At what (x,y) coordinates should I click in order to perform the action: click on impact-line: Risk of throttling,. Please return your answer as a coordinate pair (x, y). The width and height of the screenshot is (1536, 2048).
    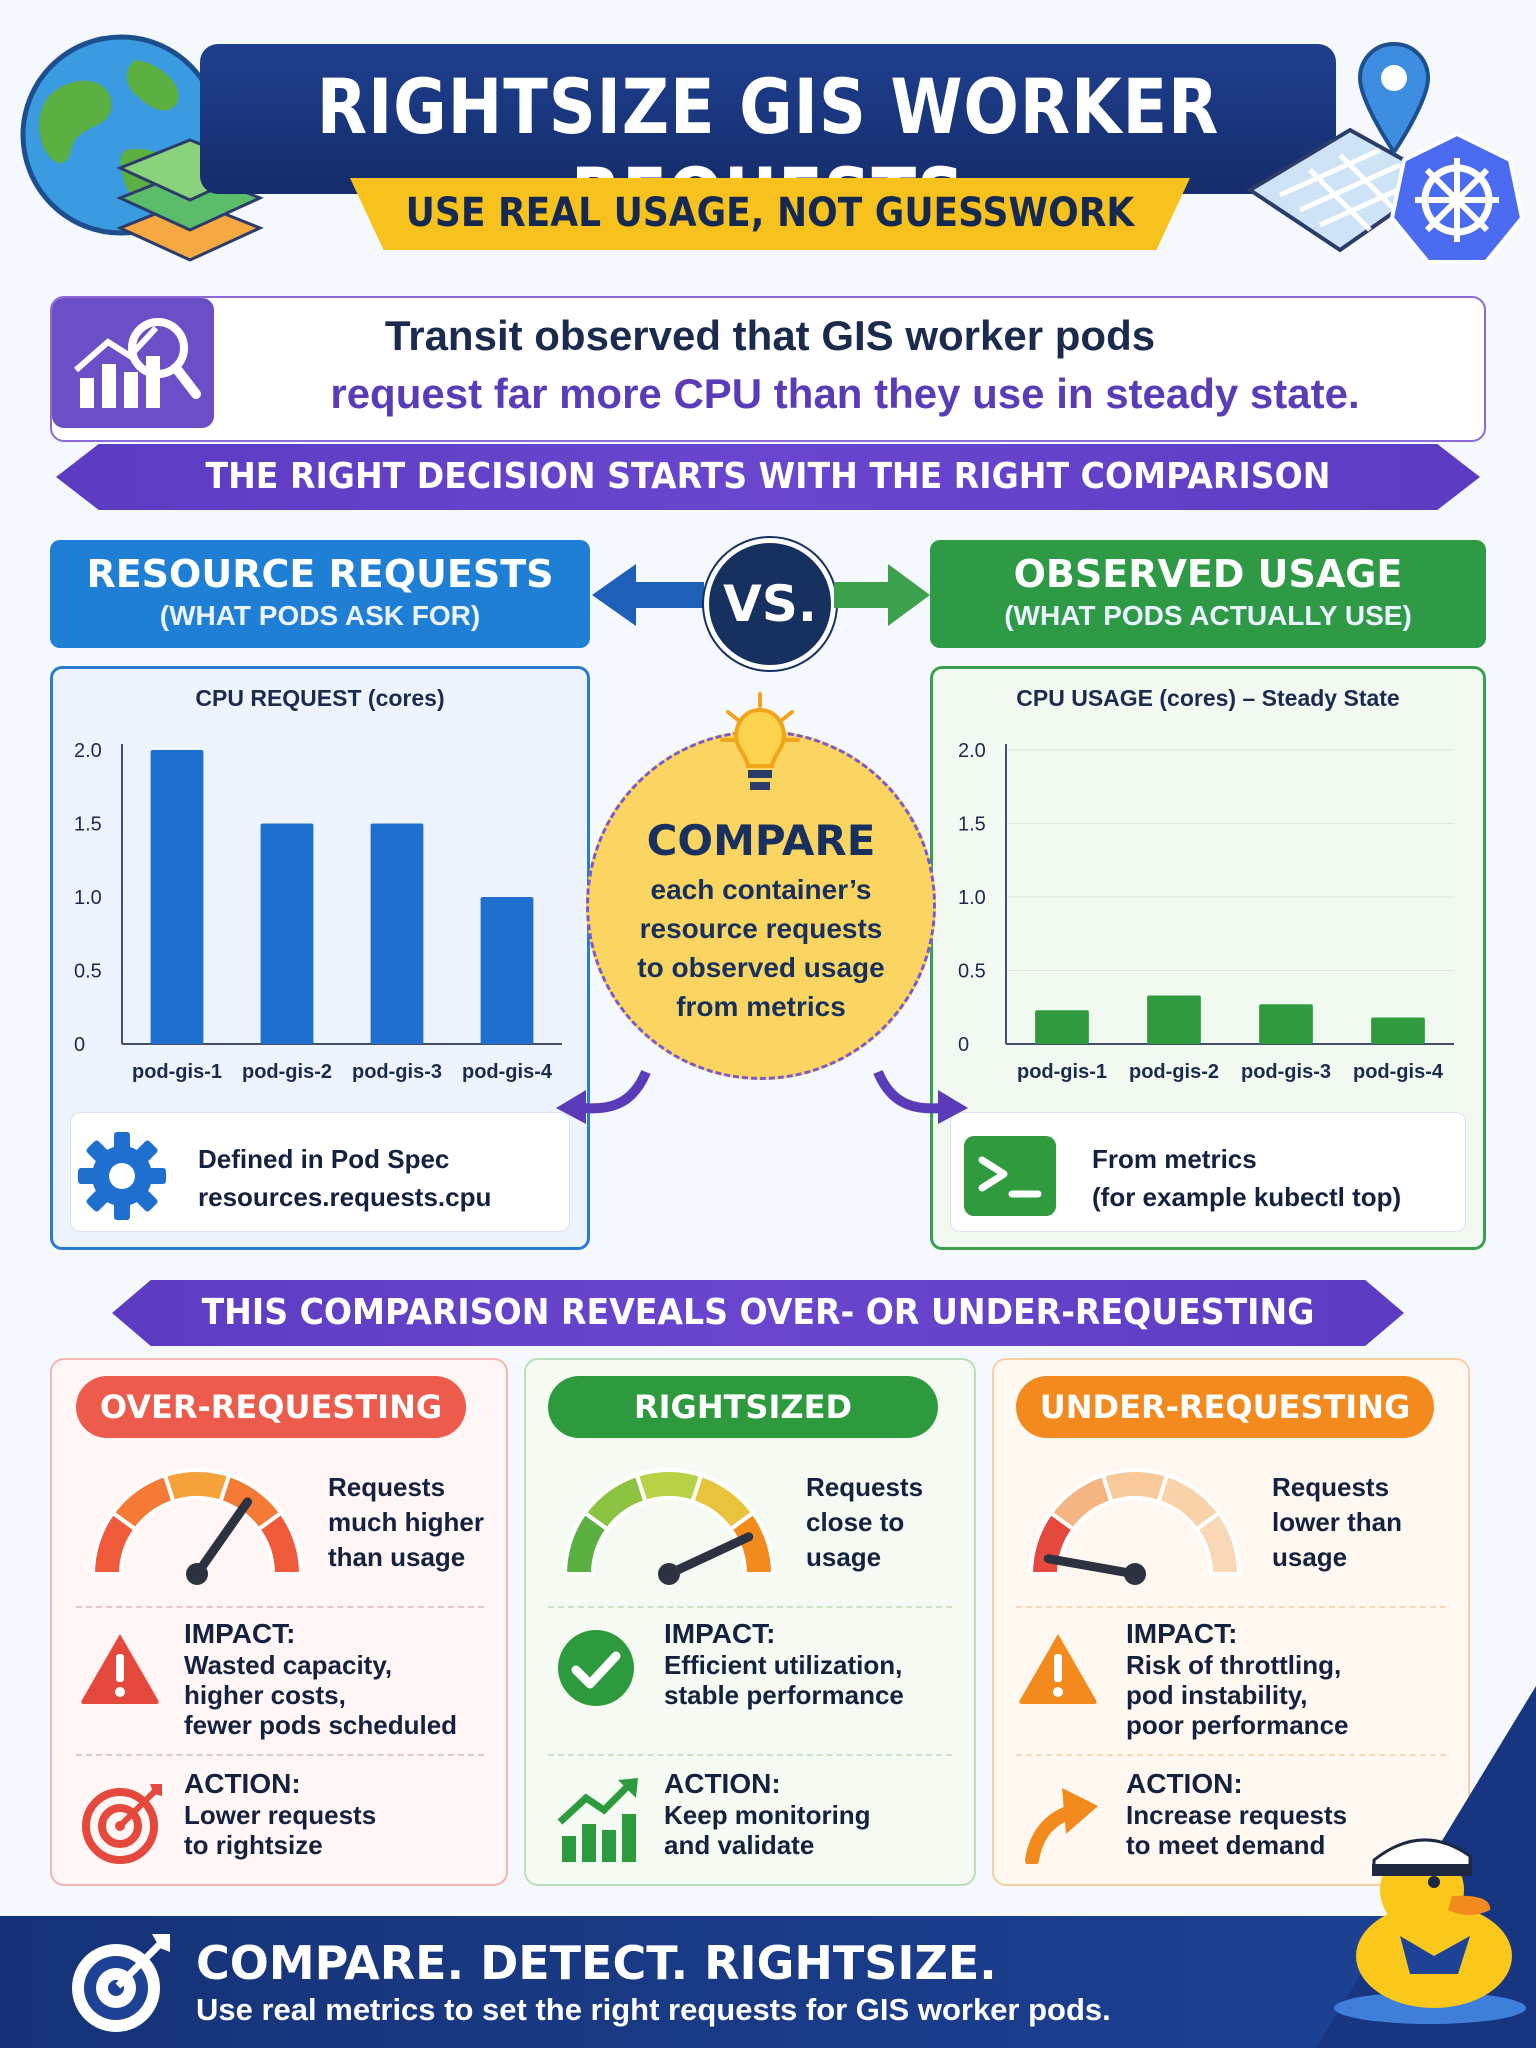
    Looking at the image, I should click on (1234, 1665).